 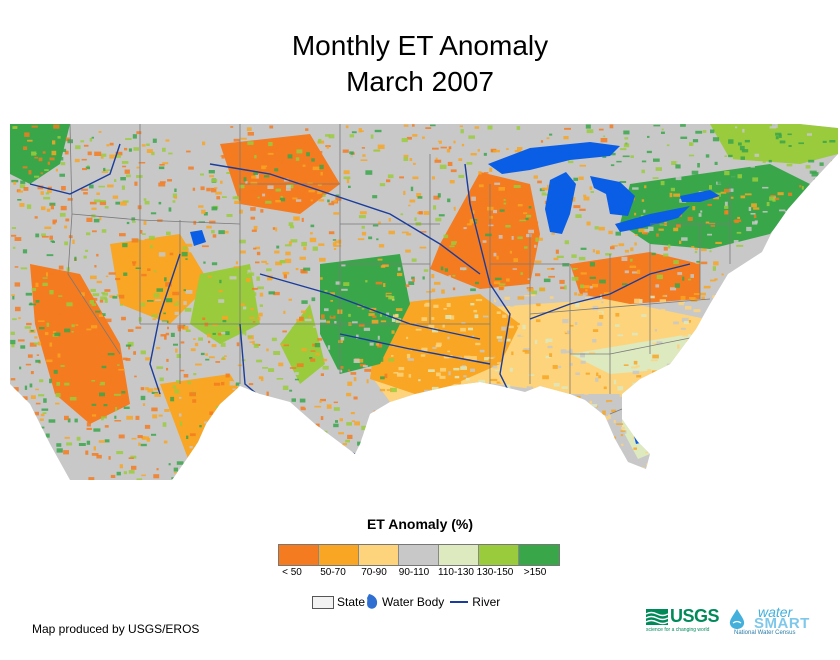 I want to click on river-key-icon, so click(x=459, y=602).